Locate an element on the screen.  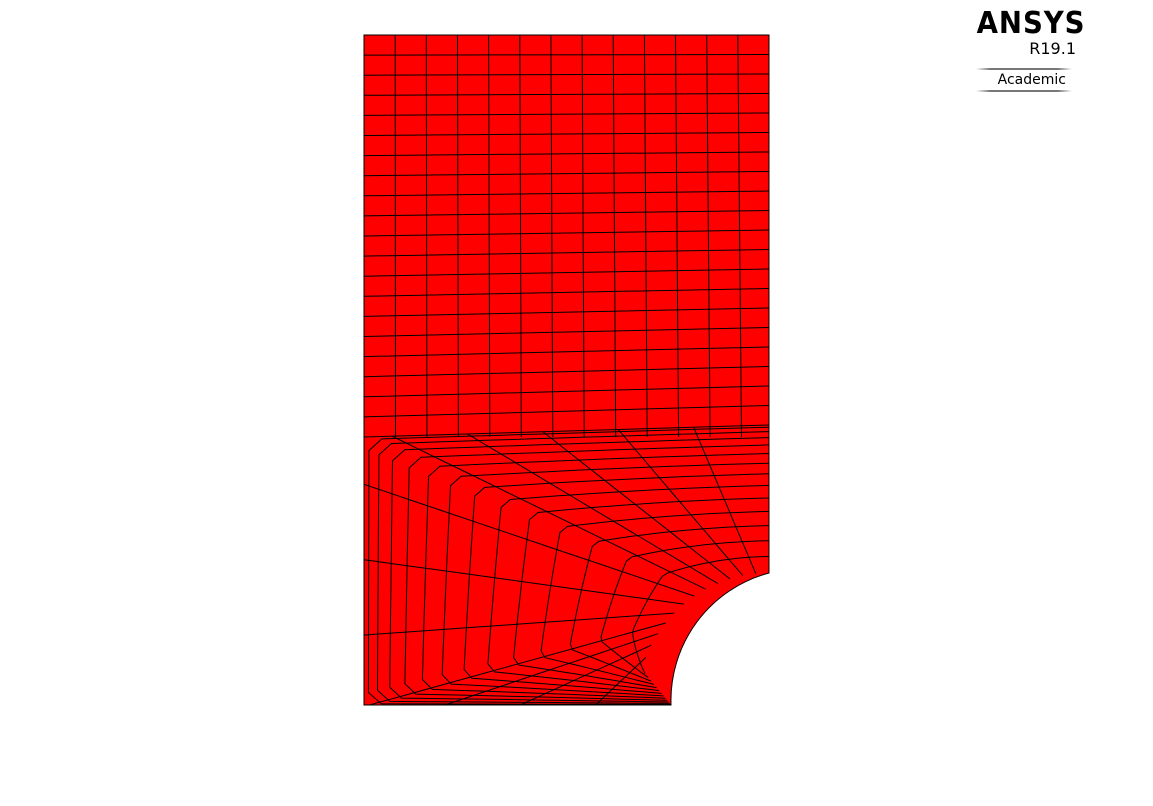
logo-brand: ANSYS is located at coordinates (1031, 23).